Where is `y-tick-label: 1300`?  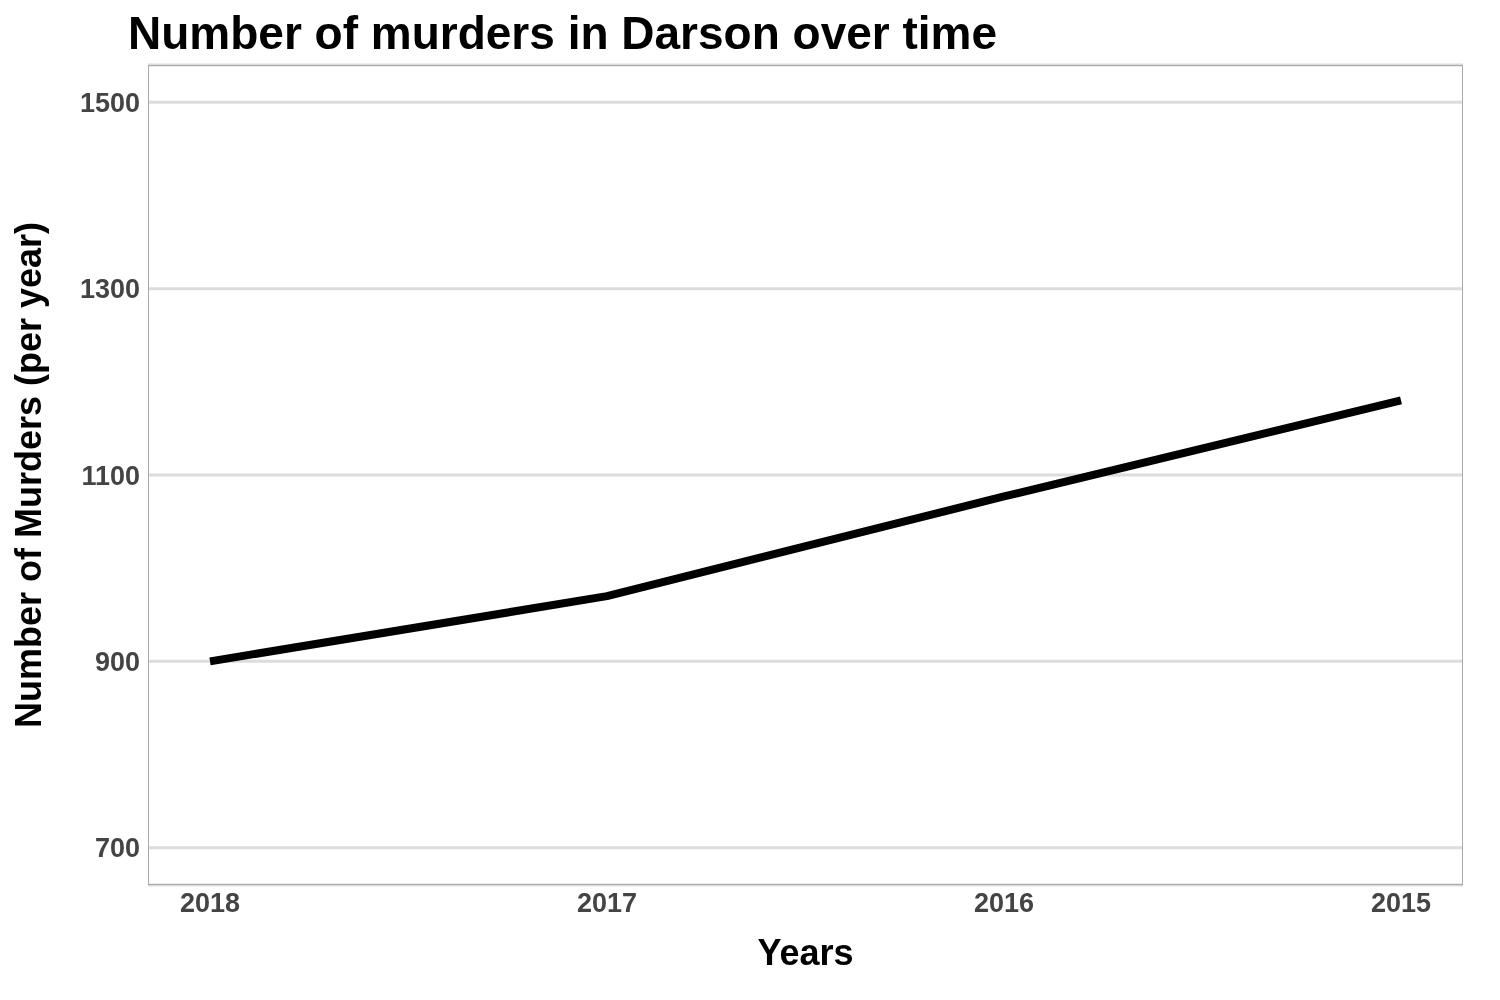
y-tick-label: 1300 is located at coordinates (109, 289).